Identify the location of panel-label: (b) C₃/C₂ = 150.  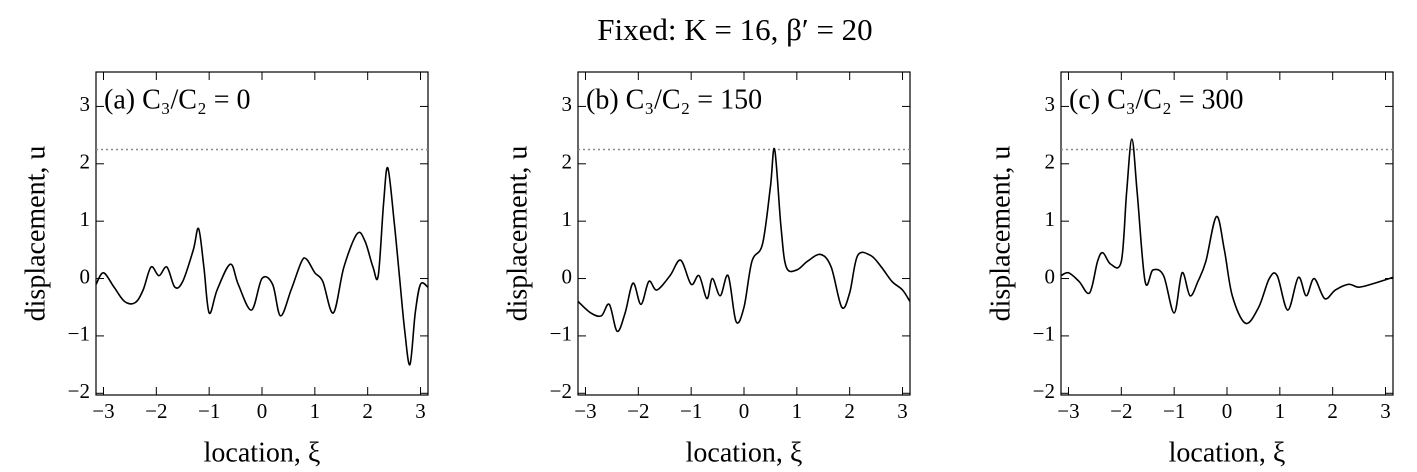
(674, 99).